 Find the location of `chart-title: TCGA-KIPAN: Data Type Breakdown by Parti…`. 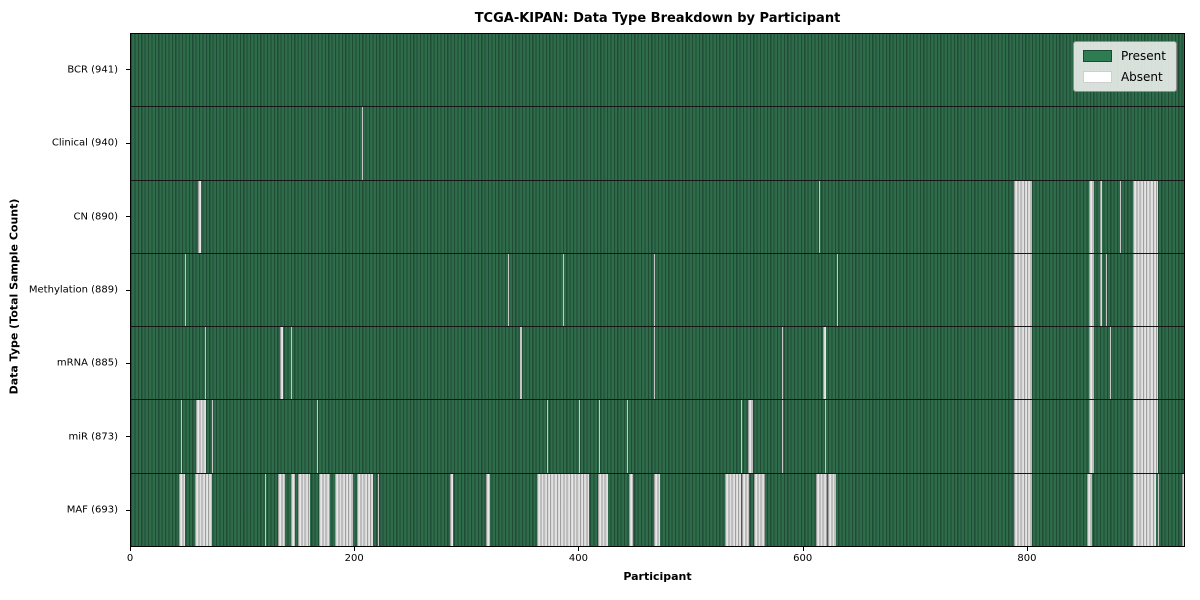

chart-title: TCGA-KIPAN: Data Type Breakdown by Parti… is located at coordinates (657, 18).